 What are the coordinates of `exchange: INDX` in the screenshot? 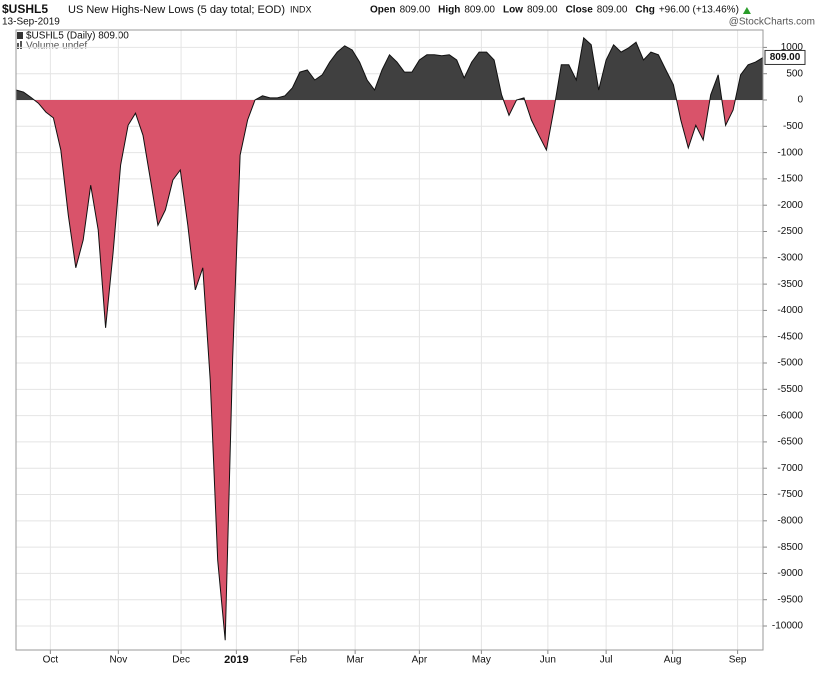 It's located at (301, 9).